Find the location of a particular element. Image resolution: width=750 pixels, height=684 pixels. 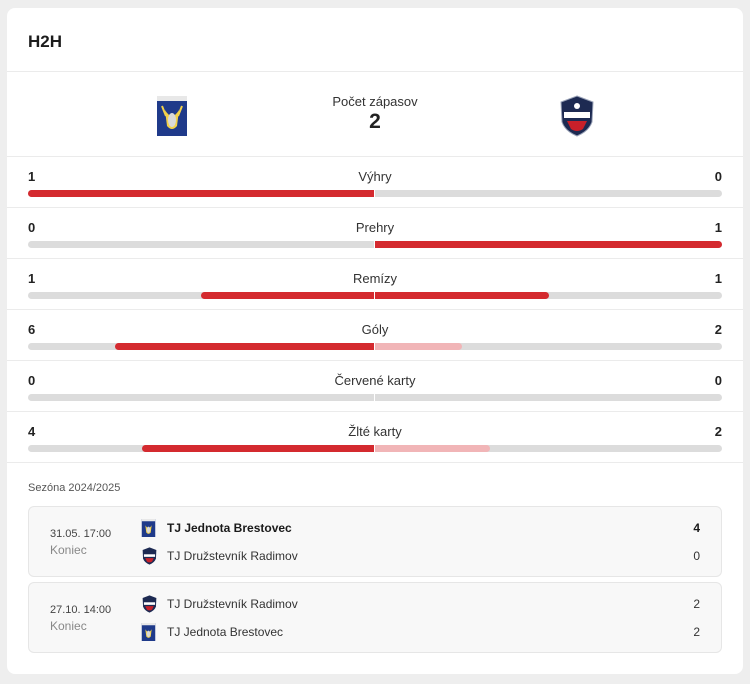

stat-row: 0 Prehry 1 is located at coordinates (375, 233).